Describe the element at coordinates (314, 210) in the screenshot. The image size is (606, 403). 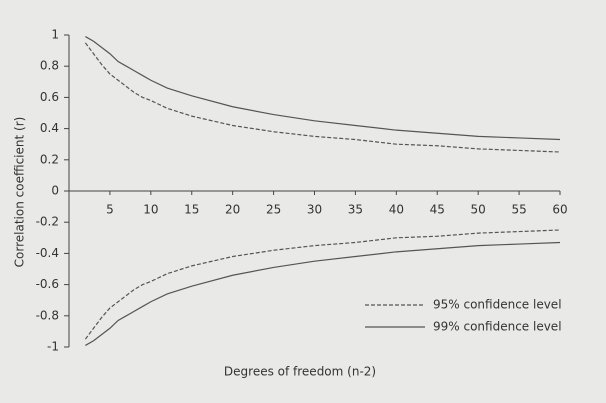
I see `x-tick-label: 30` at that location.